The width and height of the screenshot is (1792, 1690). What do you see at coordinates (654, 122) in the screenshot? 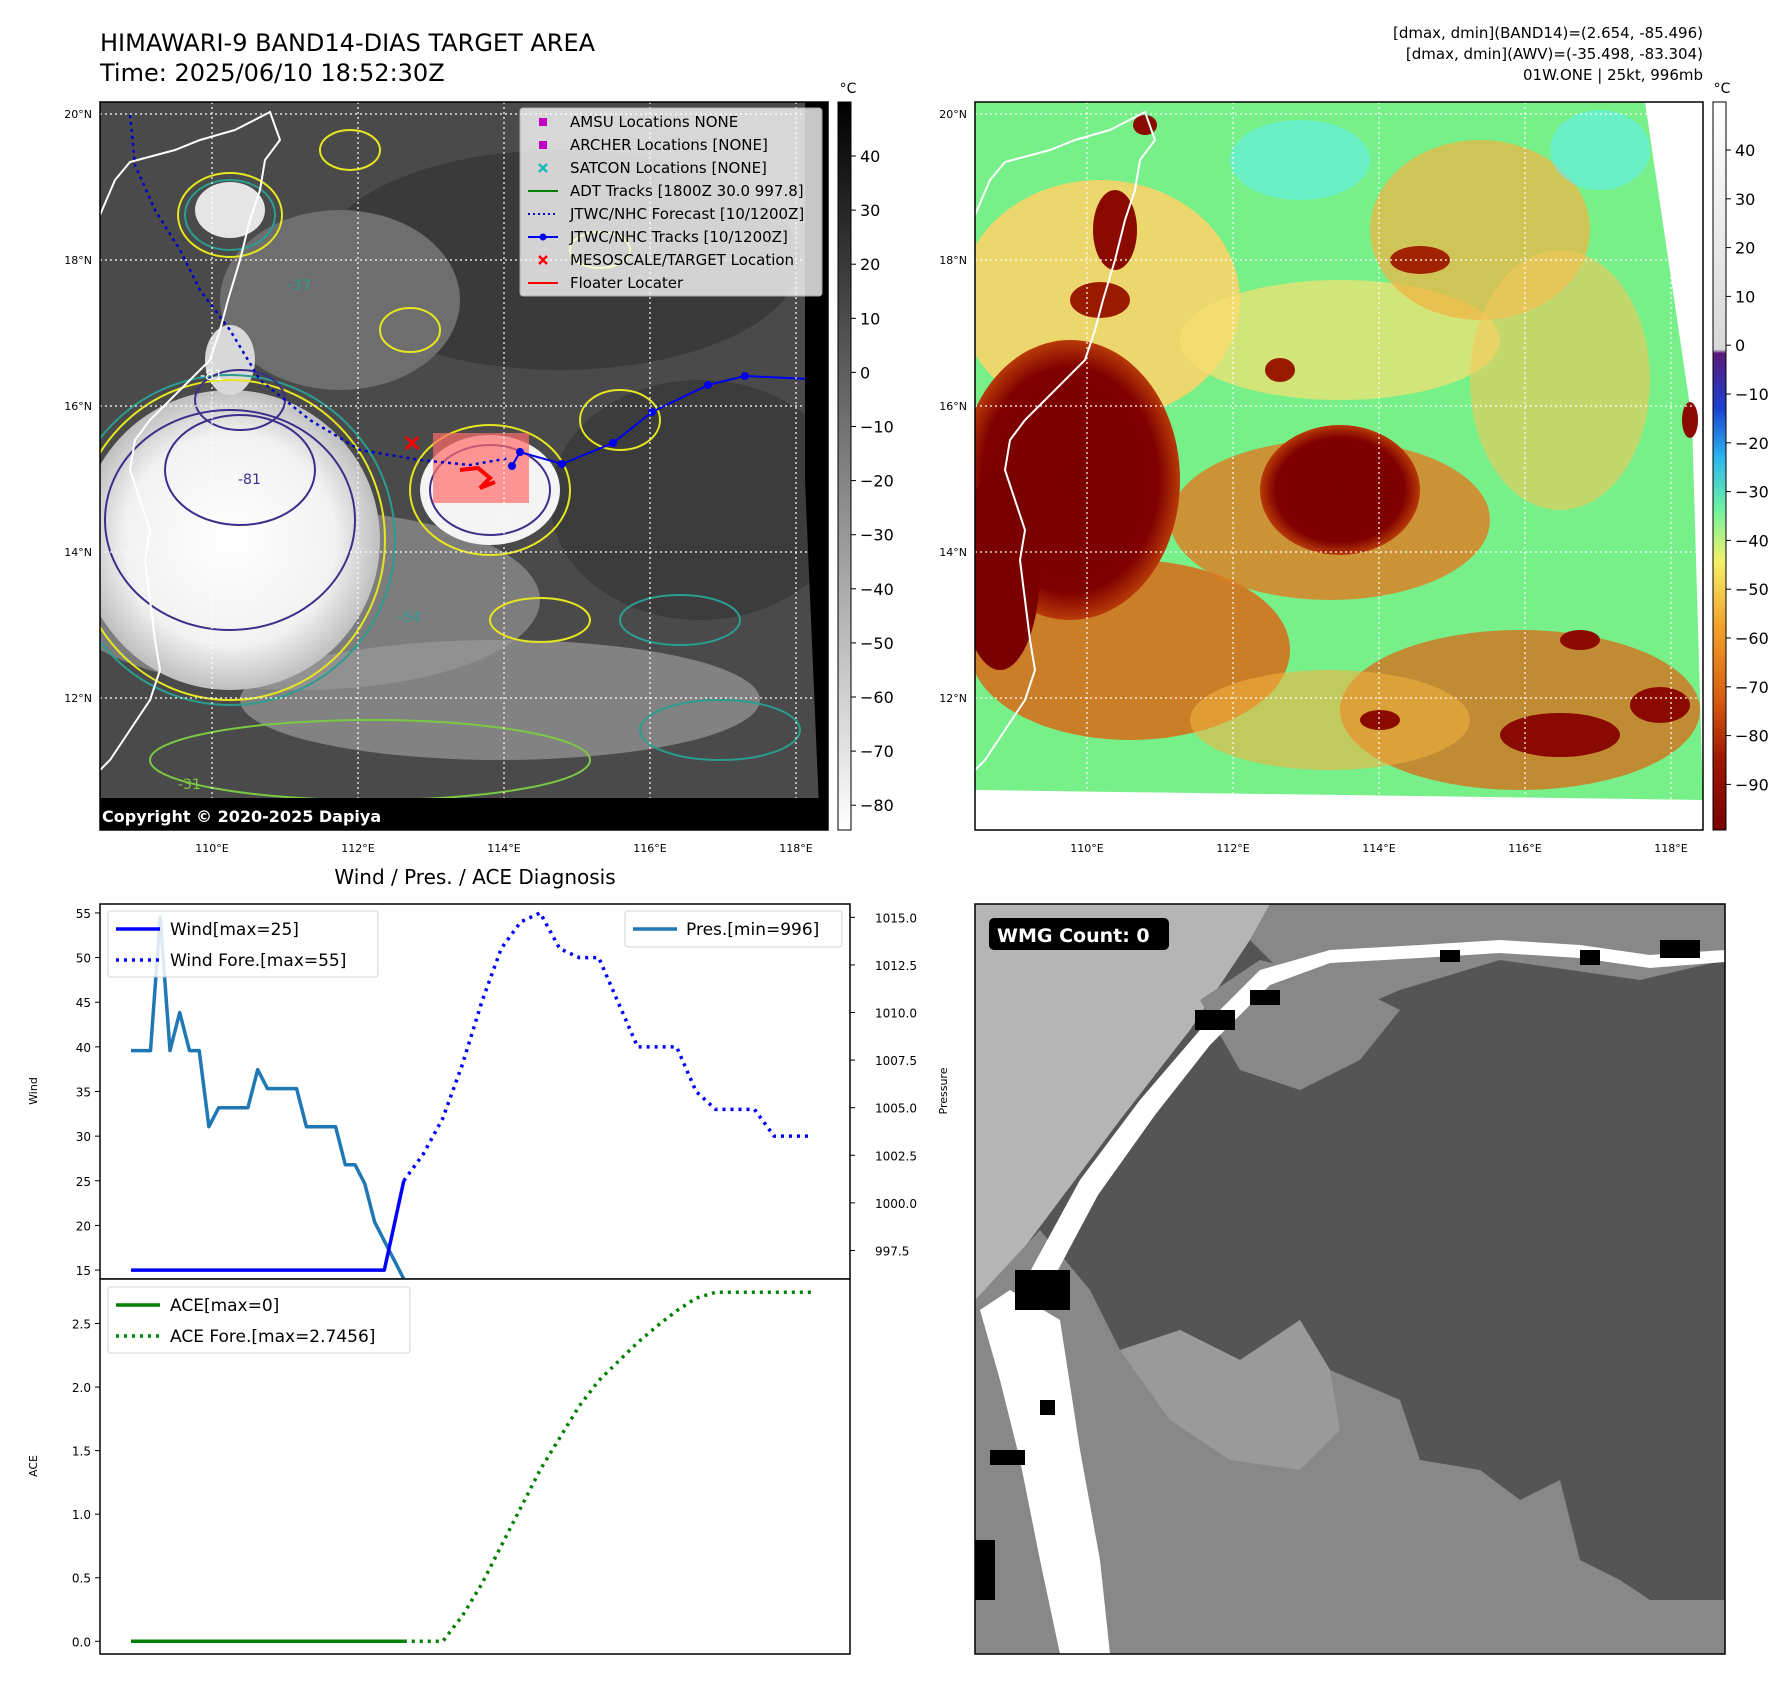
I see `legend-label: AMSU Locations NONE` at bounding box center [654, 122].